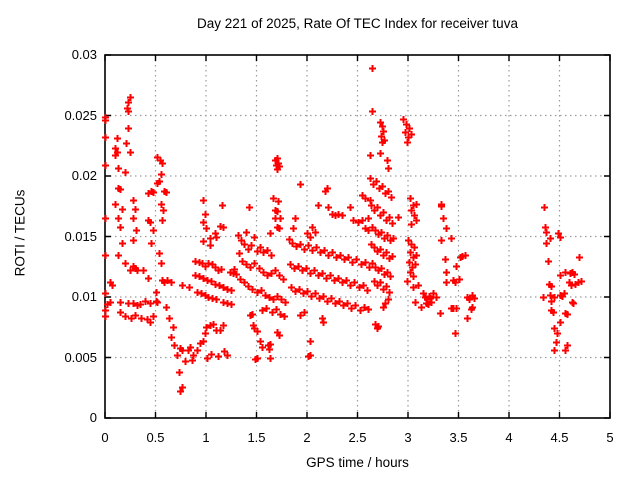 This screenshot has height=480, width=640. What do you see at coordinates (408, 437) in the screenshot?
I see `x-tick-label: 3` at bounding box center [408, 437].